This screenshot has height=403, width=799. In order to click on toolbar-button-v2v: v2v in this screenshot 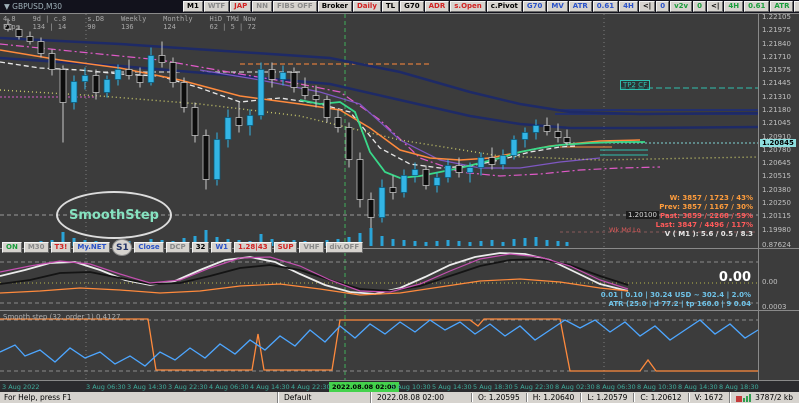, I will do `click(681, 6)`.